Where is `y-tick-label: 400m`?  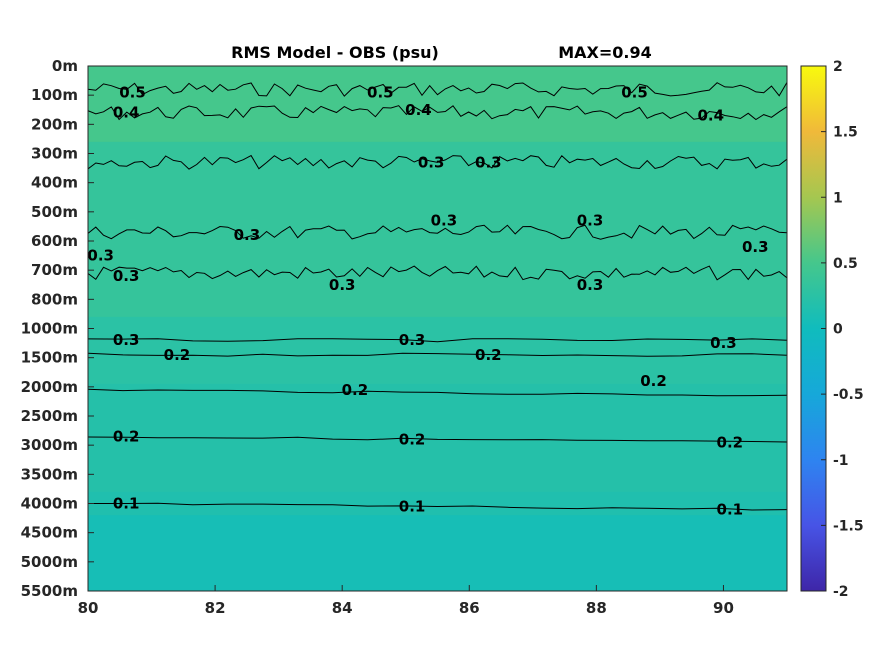 y-tick-label: 400m is located at coordinates (54, 183).